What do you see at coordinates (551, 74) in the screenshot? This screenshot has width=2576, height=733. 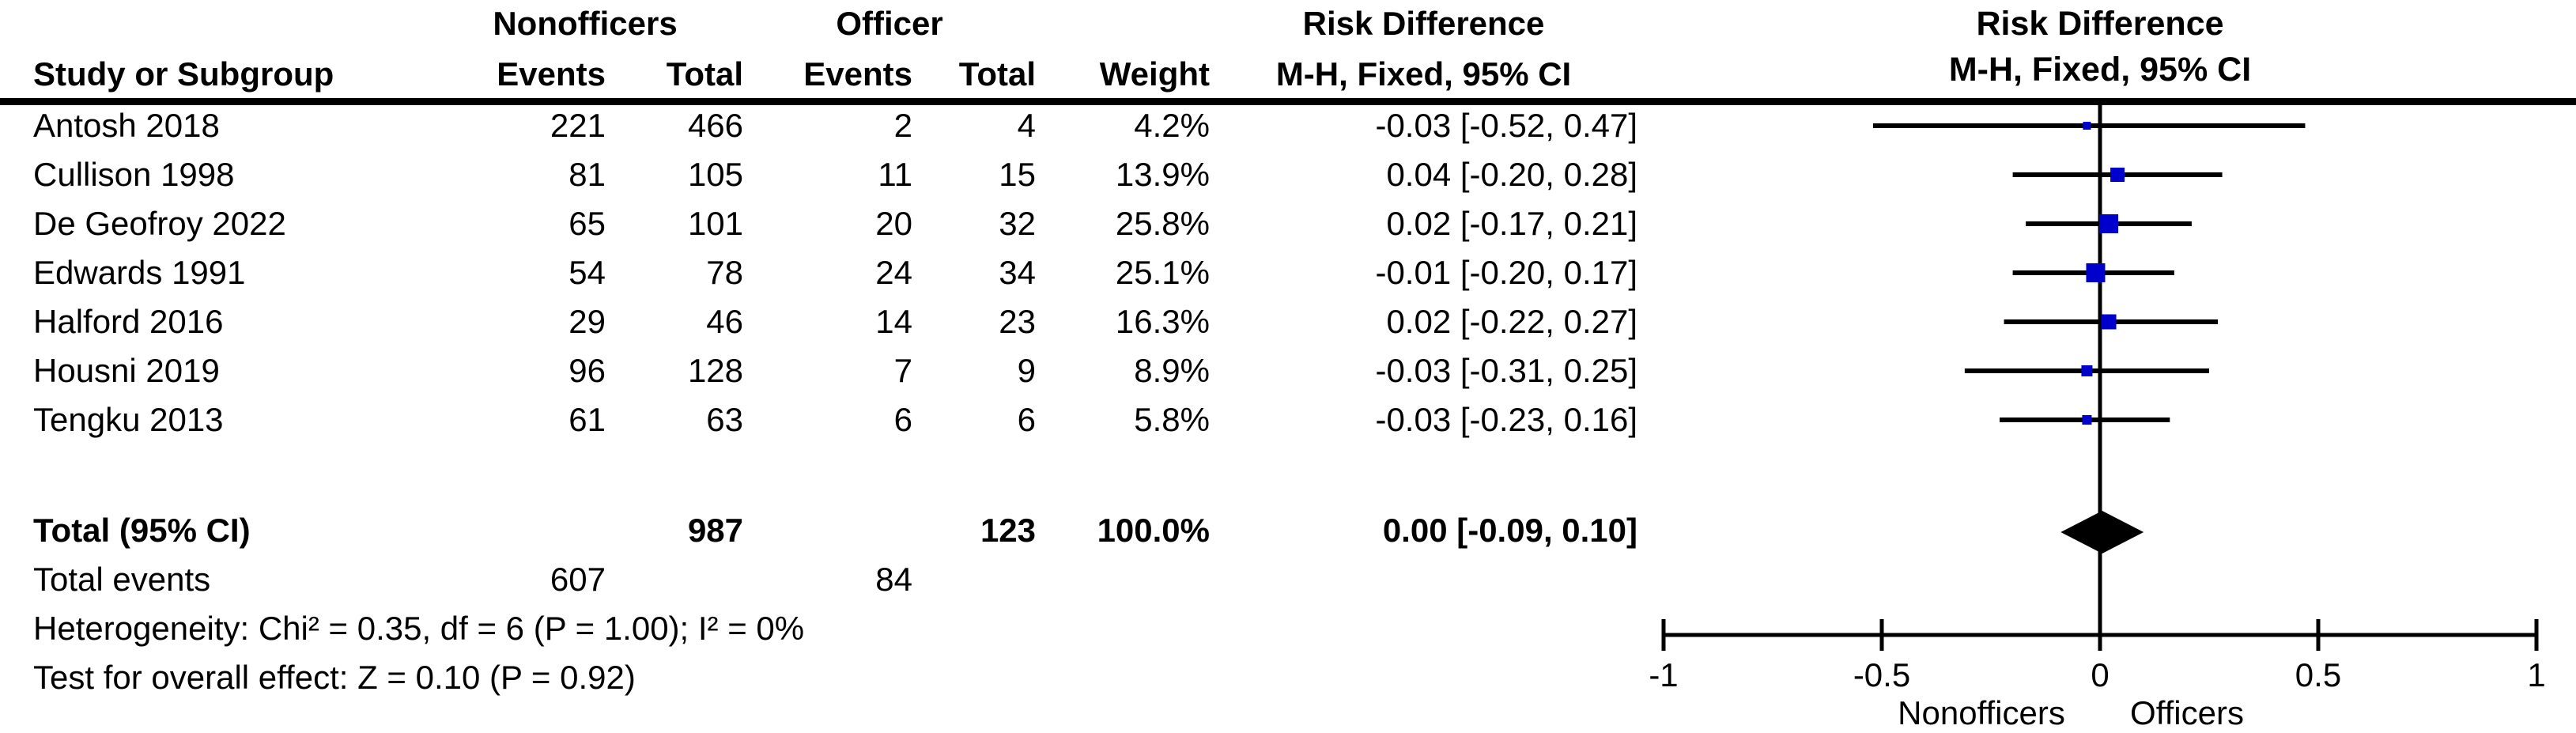 I see `nonofficers-events-header: Events` at bounding box center [551, 74].